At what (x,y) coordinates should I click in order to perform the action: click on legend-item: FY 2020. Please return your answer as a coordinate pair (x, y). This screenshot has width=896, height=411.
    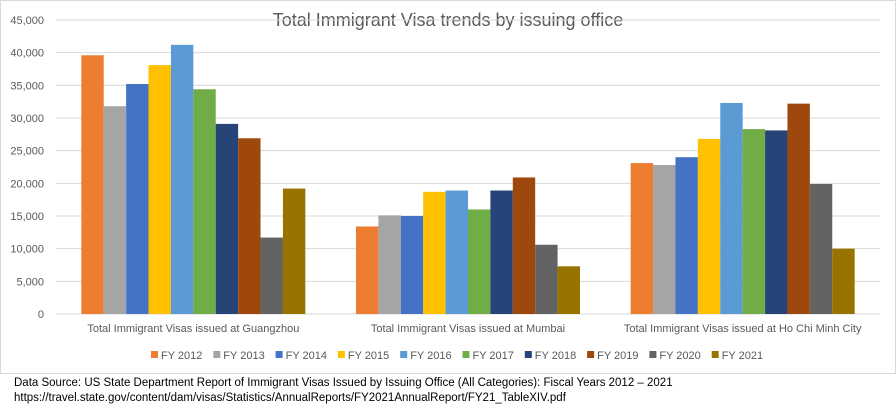
    Looking at the image, I should click on (675, 356).